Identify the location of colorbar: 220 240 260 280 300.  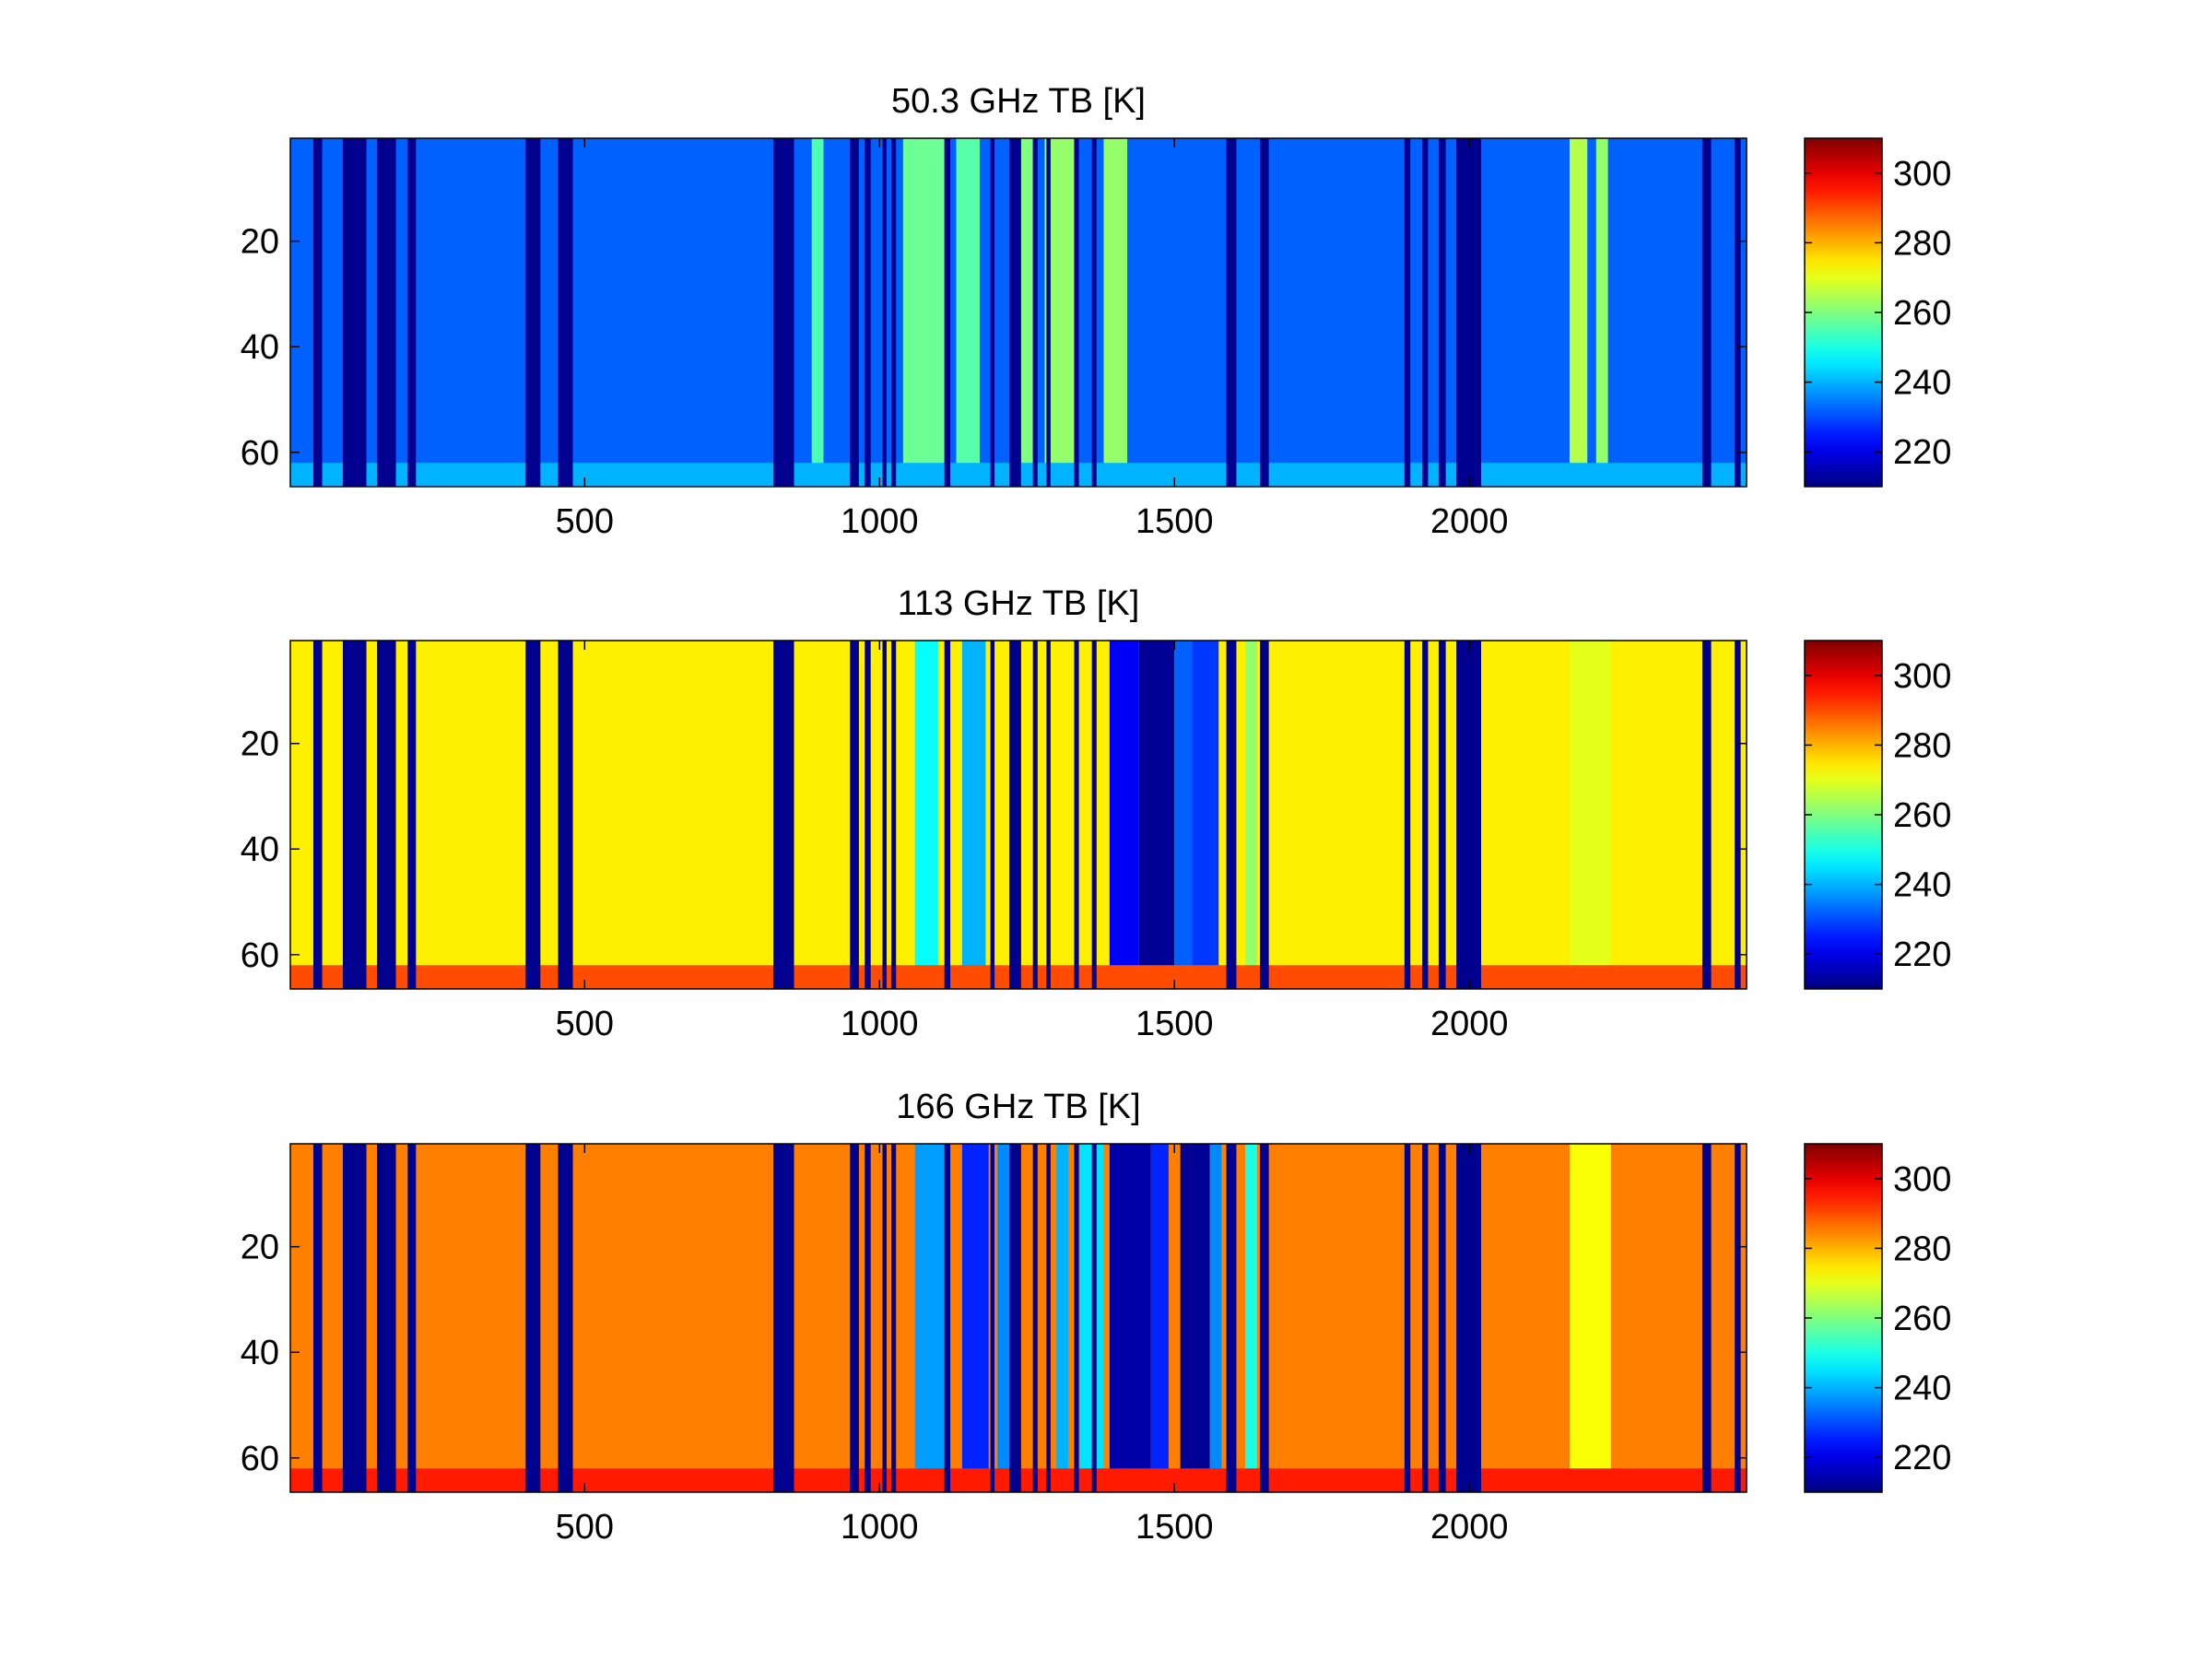
(1877, 1318).